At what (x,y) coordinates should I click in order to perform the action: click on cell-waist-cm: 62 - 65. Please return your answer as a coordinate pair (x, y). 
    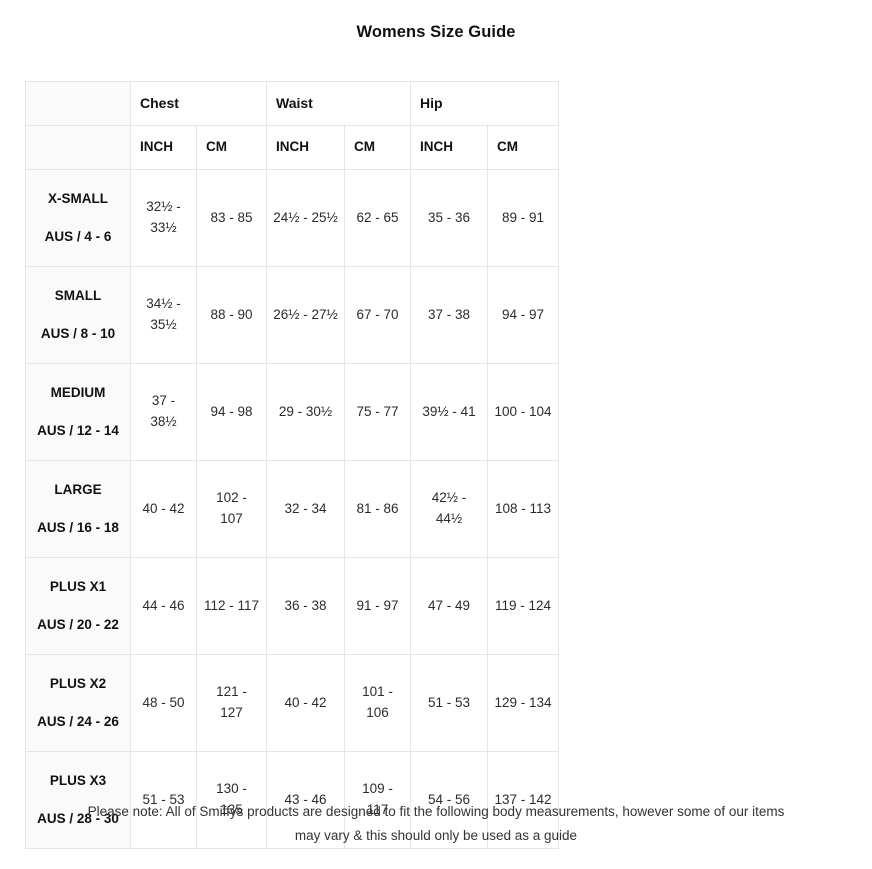
    Looking at the image, I should click on (377, 218).